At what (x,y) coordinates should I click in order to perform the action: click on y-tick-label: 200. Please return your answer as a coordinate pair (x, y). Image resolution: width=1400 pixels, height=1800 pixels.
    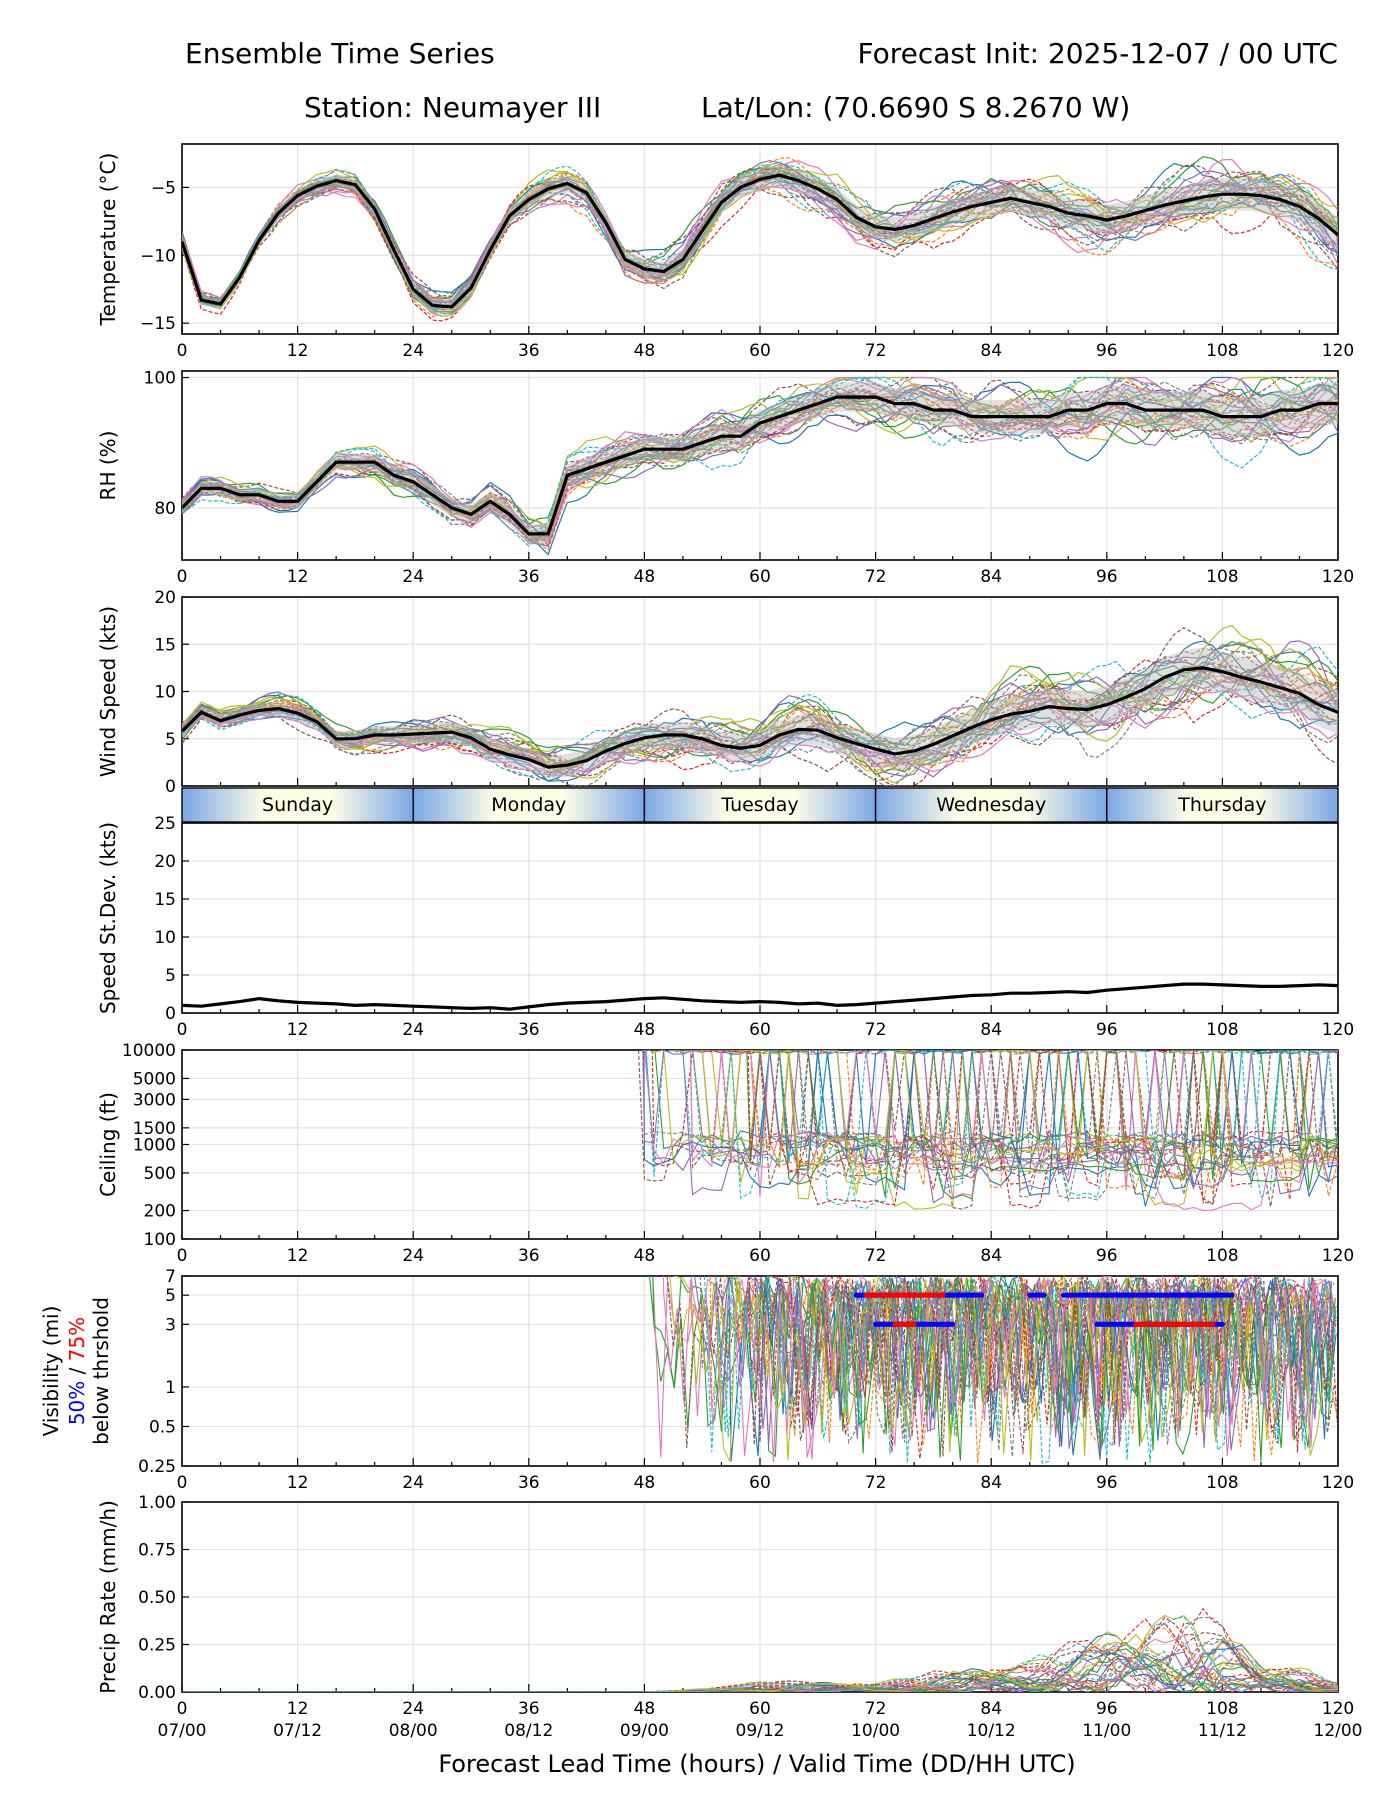
    Looking at the image, I should click on (160, 1212).